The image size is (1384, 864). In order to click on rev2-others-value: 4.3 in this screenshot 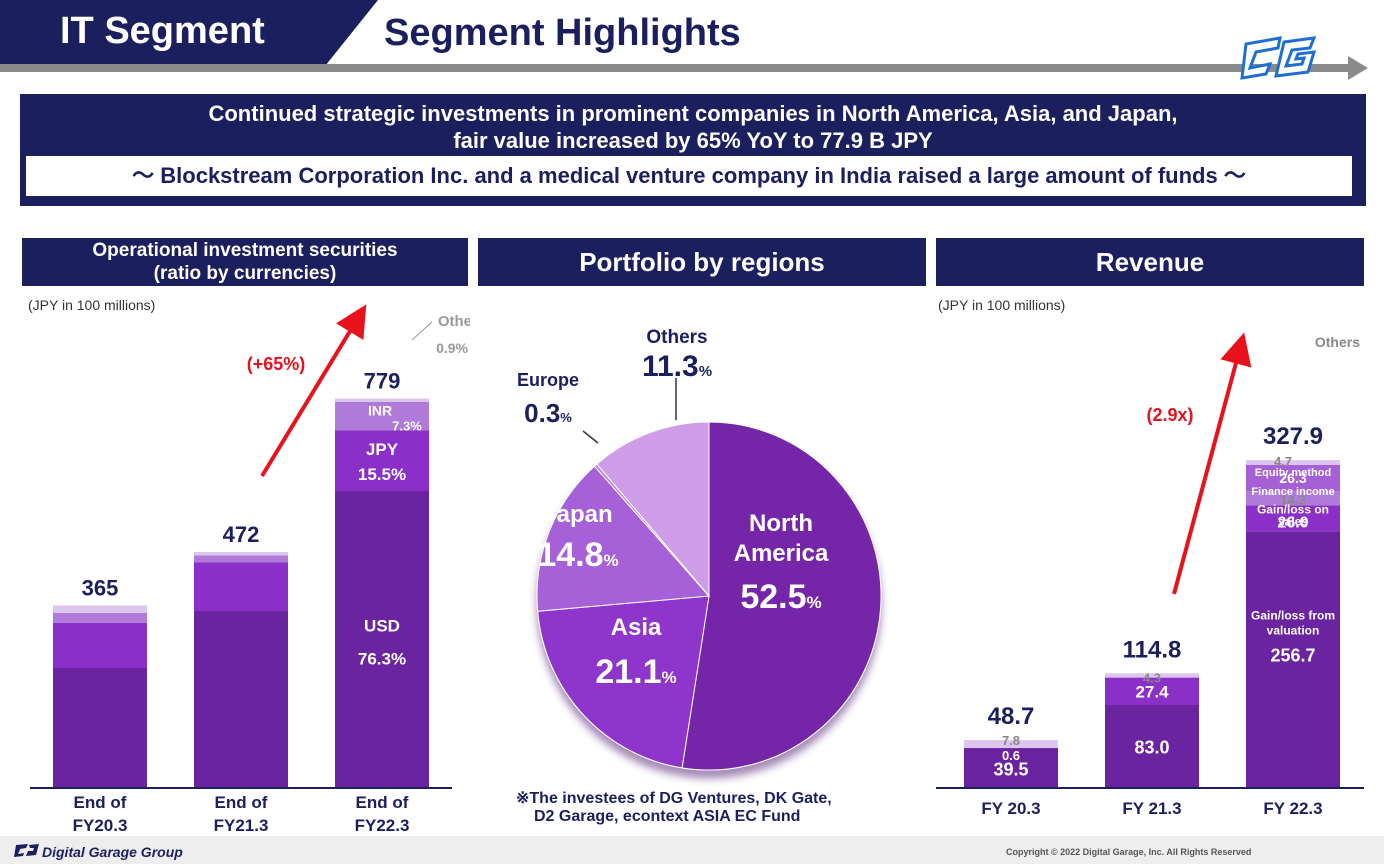, I will do `click(1152, 677)`.